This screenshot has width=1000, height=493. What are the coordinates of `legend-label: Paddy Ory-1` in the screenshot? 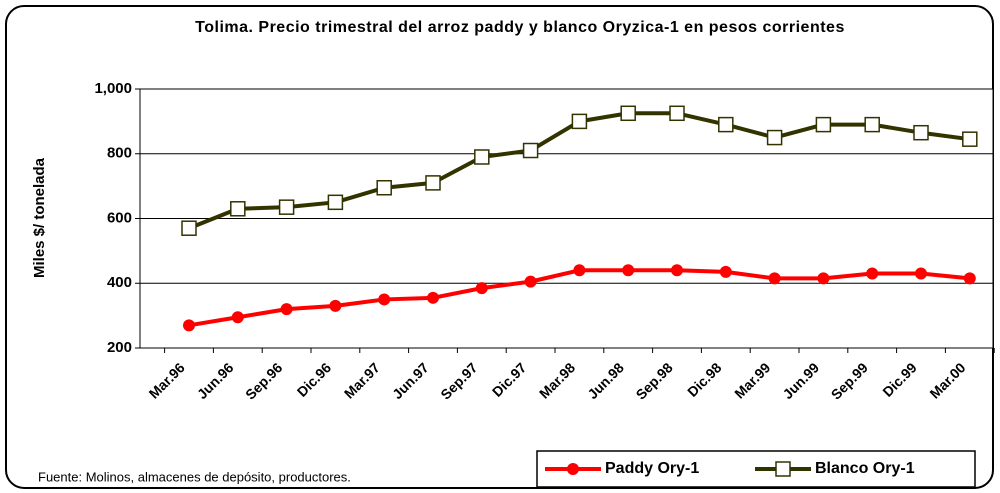 It's located at (652, 468).